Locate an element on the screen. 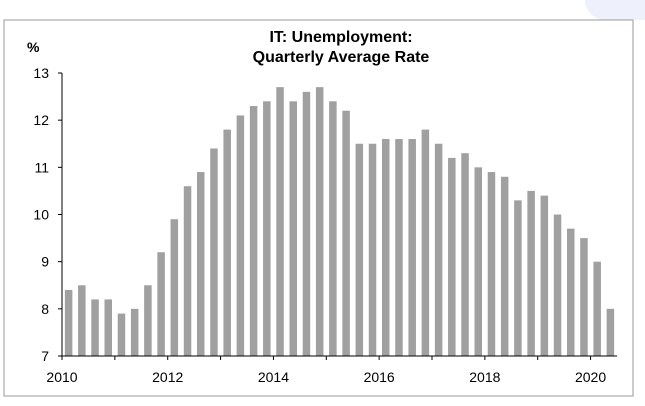 Image resolution: width=645 pixels, height=406 pixels. y-tick-label: 13 is located at coordinates (41, 73).